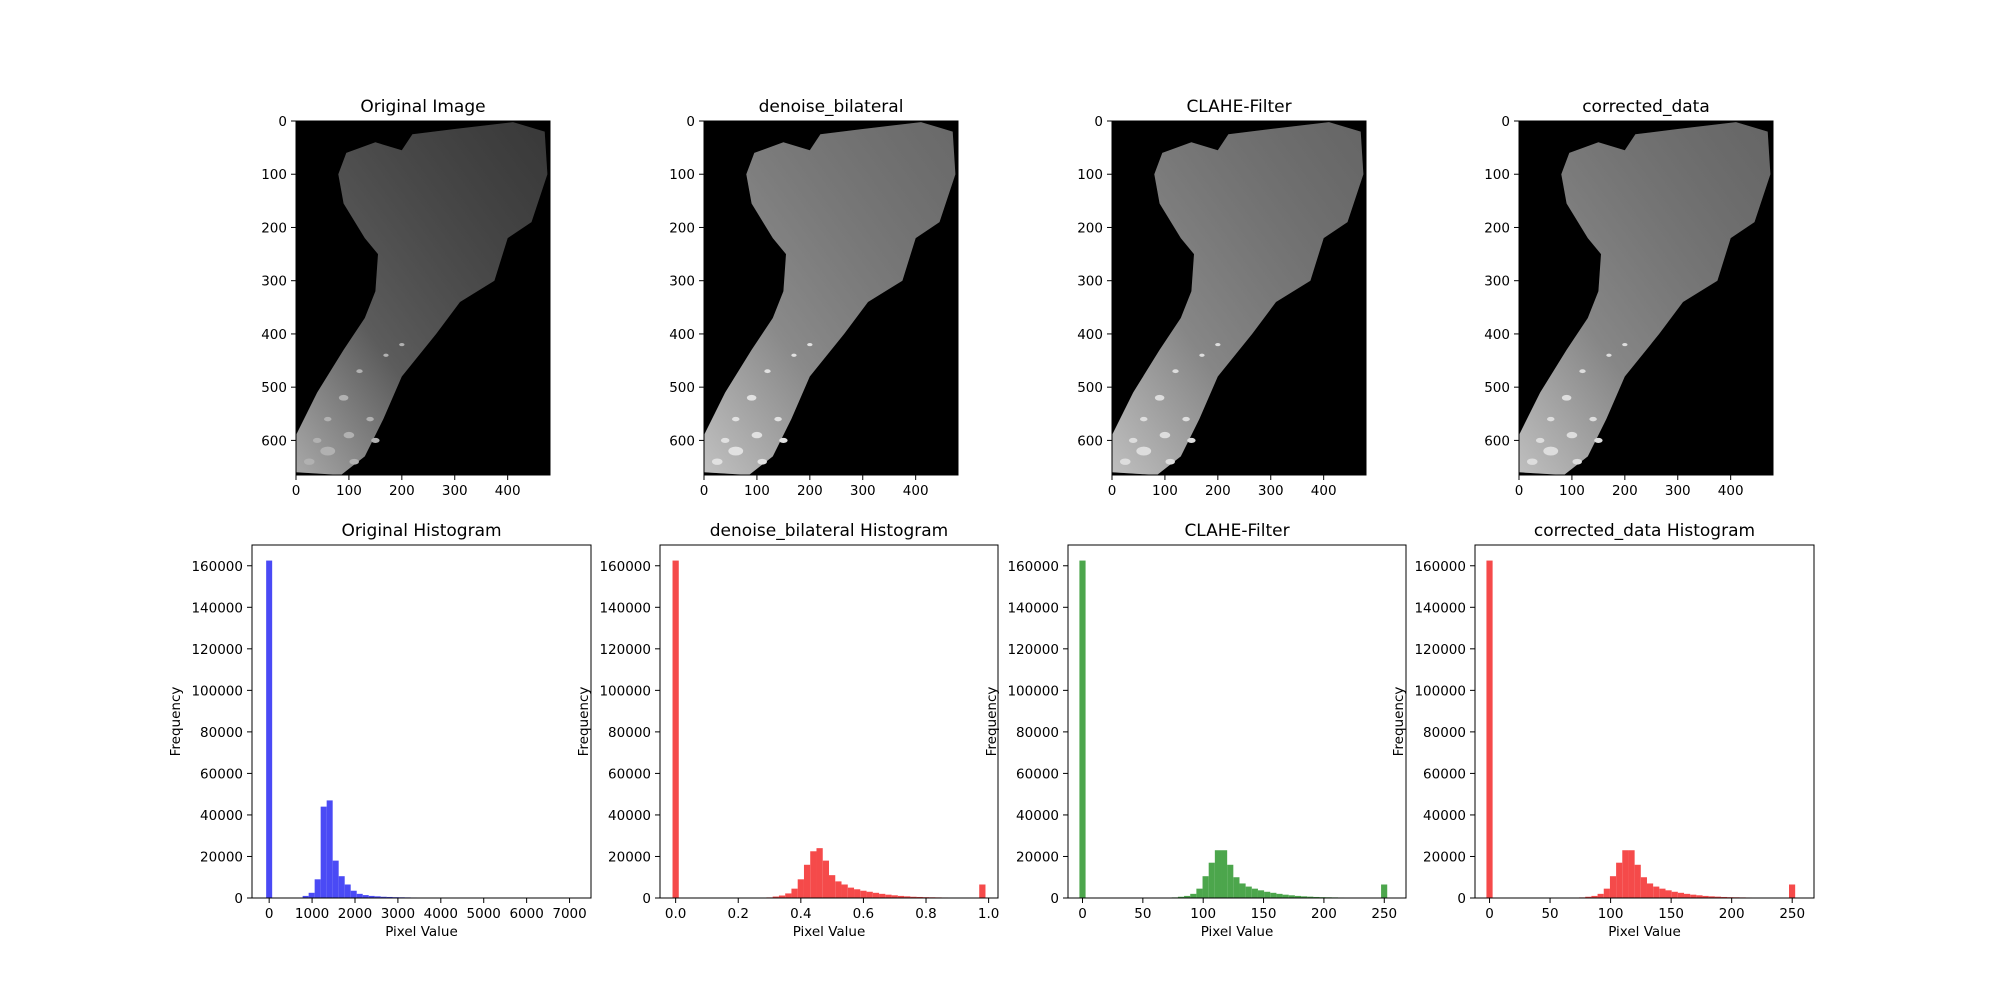  I want to click on x-tick-label: 5000, so click(484, 914).